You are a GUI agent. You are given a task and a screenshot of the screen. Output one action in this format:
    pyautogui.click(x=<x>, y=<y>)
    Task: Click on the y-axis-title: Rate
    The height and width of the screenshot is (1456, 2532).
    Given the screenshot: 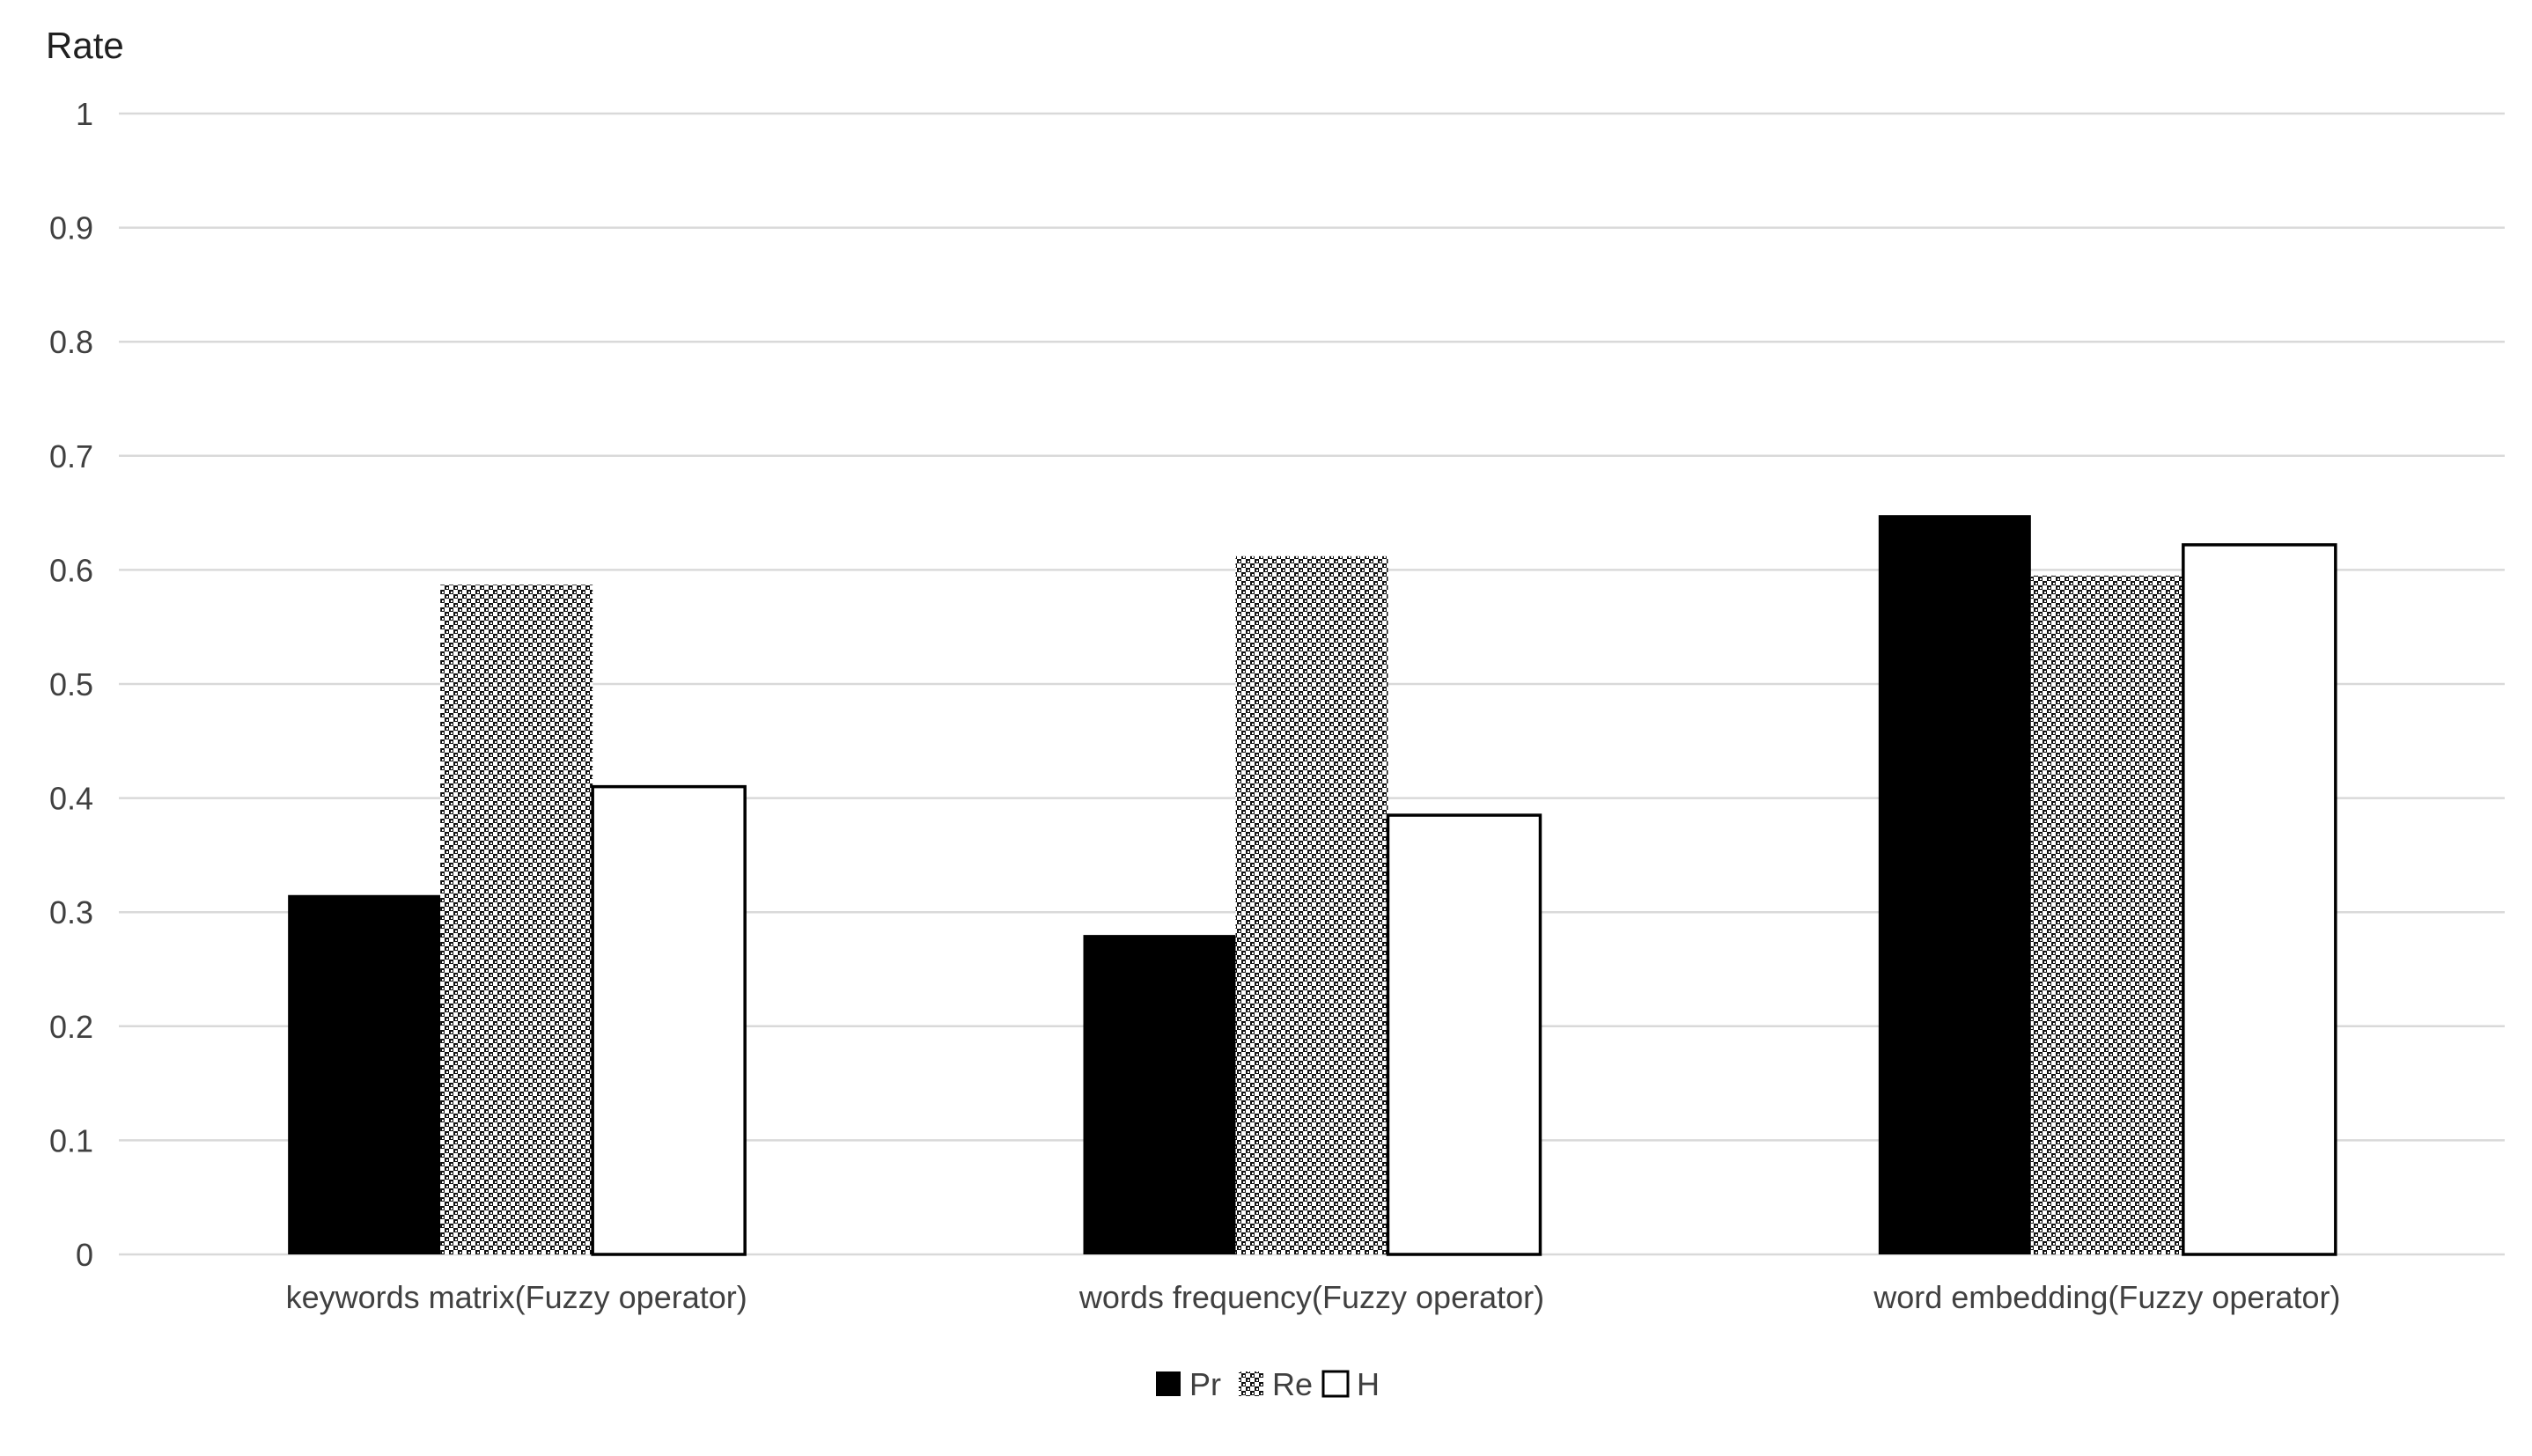 What is the action you would take?
    pyautogui.click(x=85, y=45)
    